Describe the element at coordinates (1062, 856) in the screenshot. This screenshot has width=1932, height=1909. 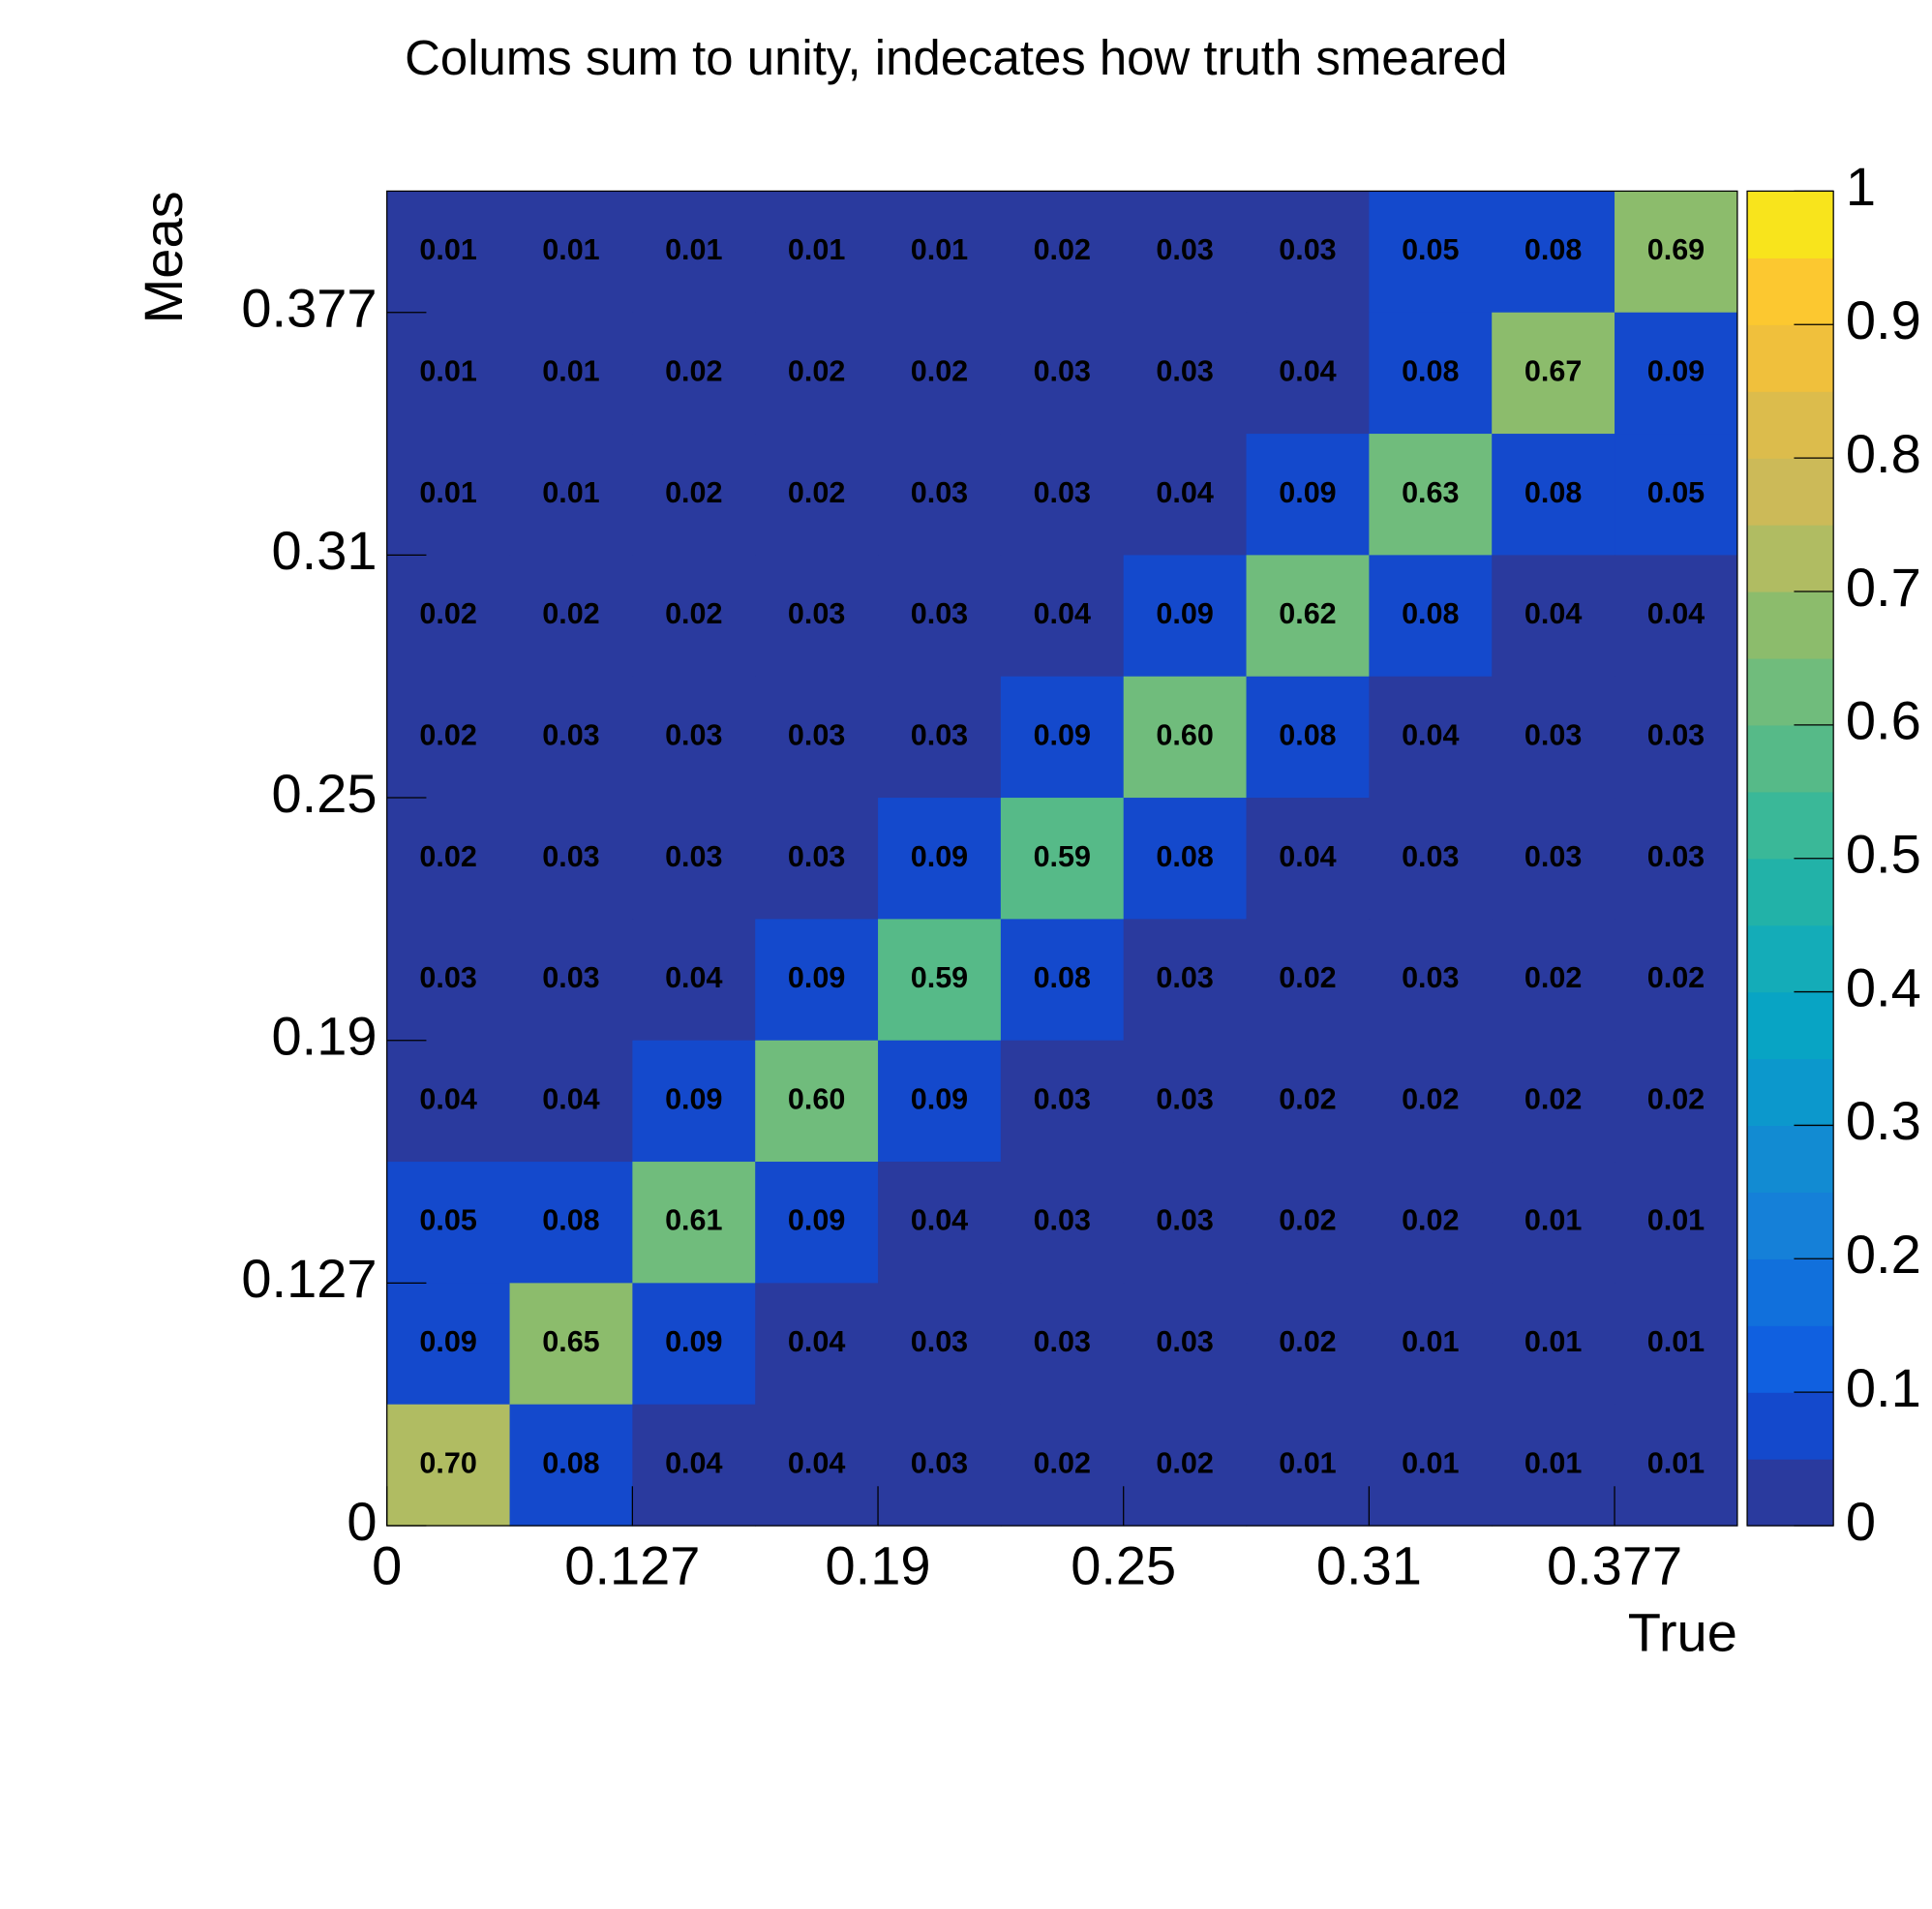
I see `cell-label: 0.59` at that location.